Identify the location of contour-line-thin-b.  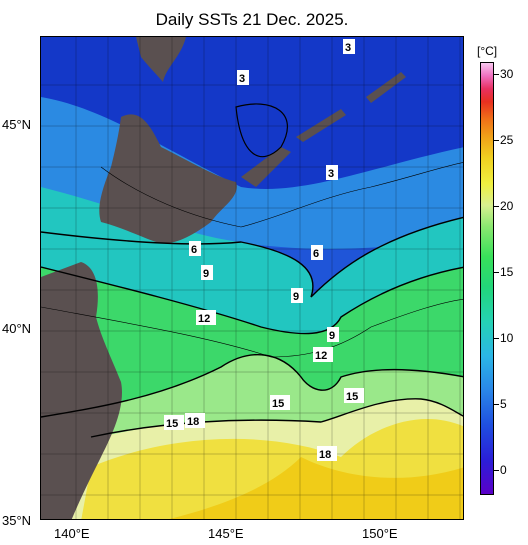
(252, 328).